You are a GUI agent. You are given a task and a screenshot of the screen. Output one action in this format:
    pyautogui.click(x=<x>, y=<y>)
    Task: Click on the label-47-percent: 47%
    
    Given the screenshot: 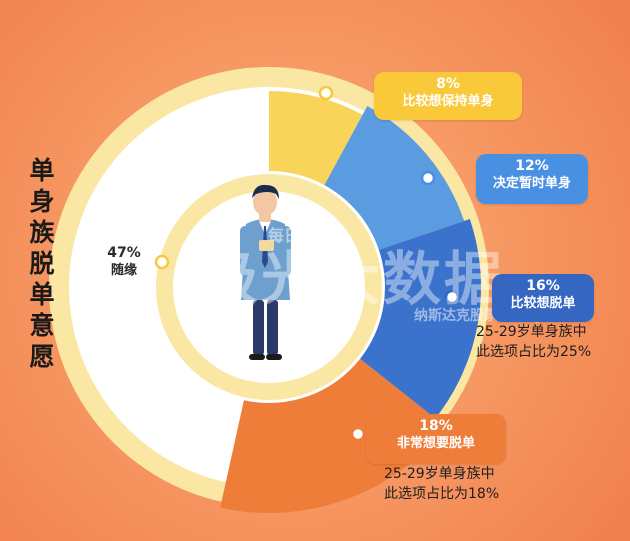 What is the action you would take?
    pyautogui.click(x=124, y=253)
    